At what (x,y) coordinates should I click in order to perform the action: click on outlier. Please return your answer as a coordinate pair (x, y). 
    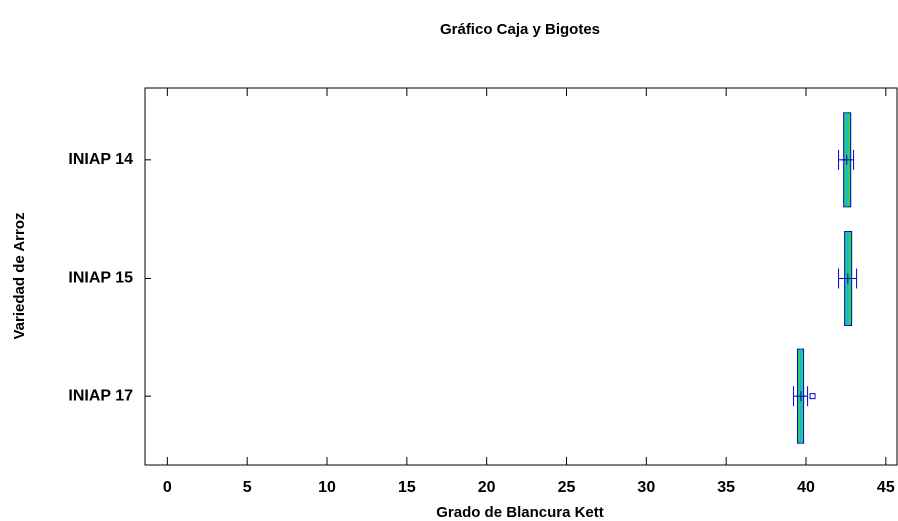
    Looking at the image, I should click on (812, 396).